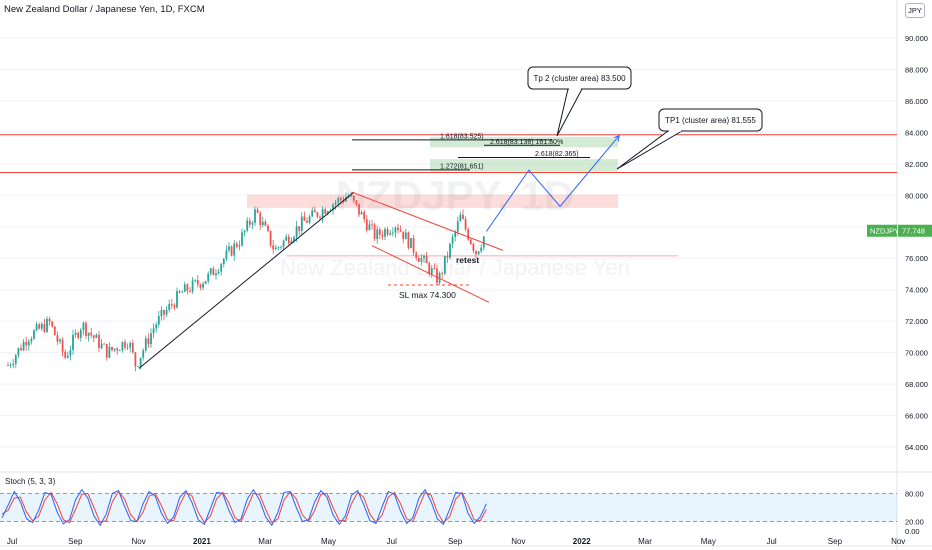 The height and width of the screenshot is (550, 932). I want to click on target-zone-lower, so click(524, 165).